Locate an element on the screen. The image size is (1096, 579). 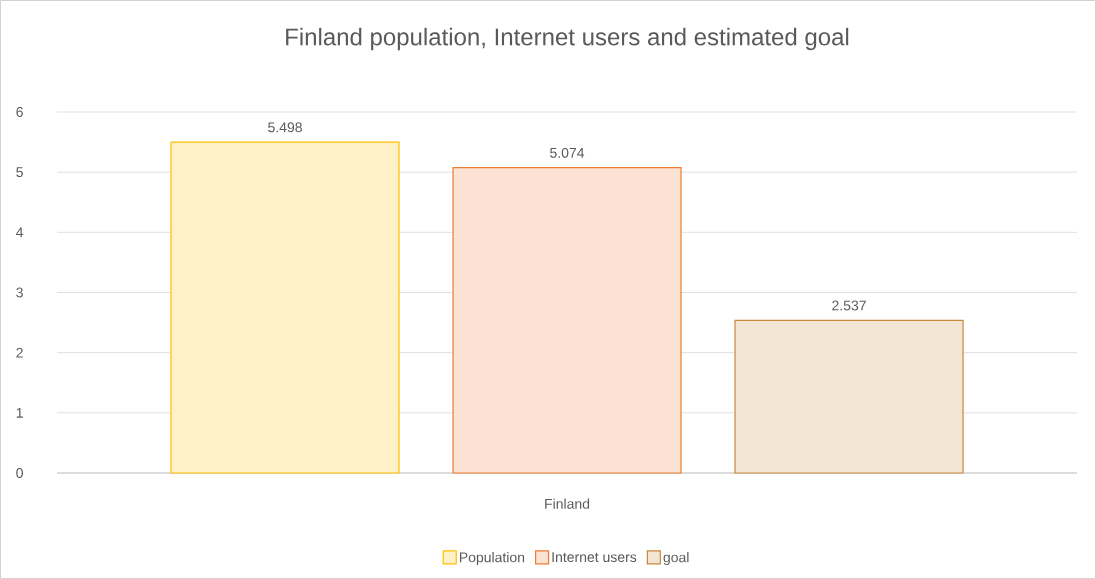
y-tick-label: 0 is located at coordinates (19, 473).